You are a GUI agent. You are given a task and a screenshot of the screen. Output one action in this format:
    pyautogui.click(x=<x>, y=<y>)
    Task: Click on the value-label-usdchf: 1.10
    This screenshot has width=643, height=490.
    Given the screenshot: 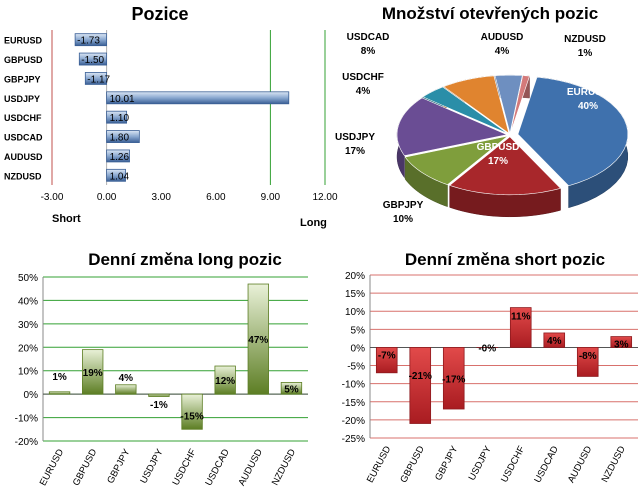 What is the action you would take?
    pyautogui.click(x=120, y=118)
    